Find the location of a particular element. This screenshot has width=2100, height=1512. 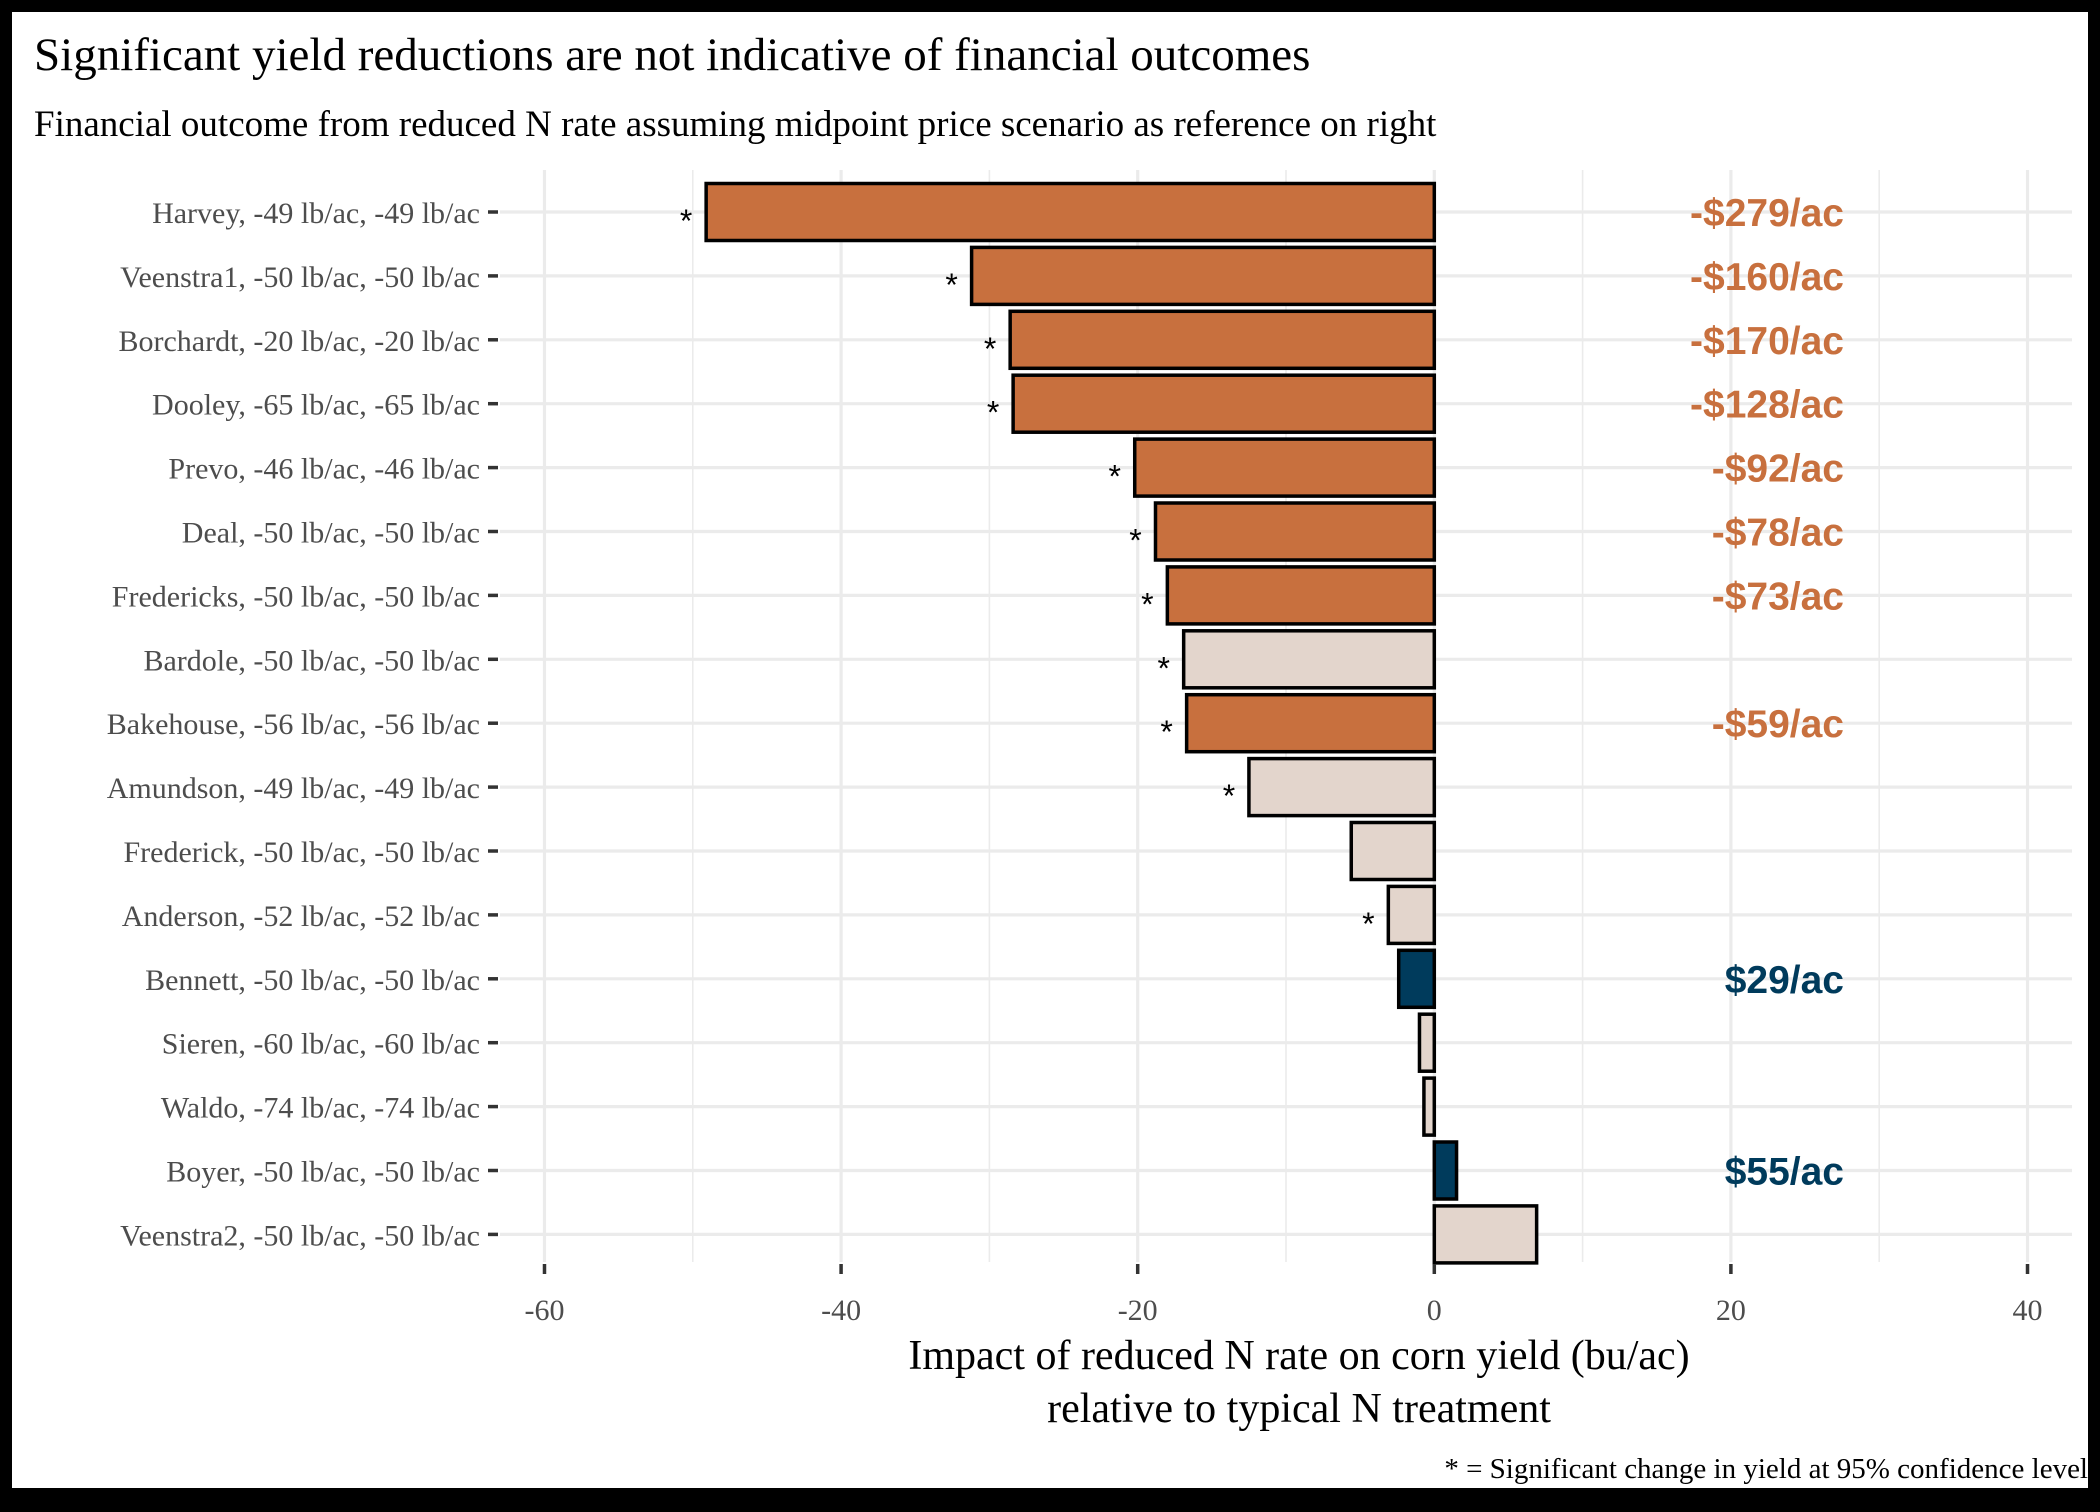

category-label: Anderson, -52 lb/ac, -52 lb/ac is located at coordinates (301, 916).